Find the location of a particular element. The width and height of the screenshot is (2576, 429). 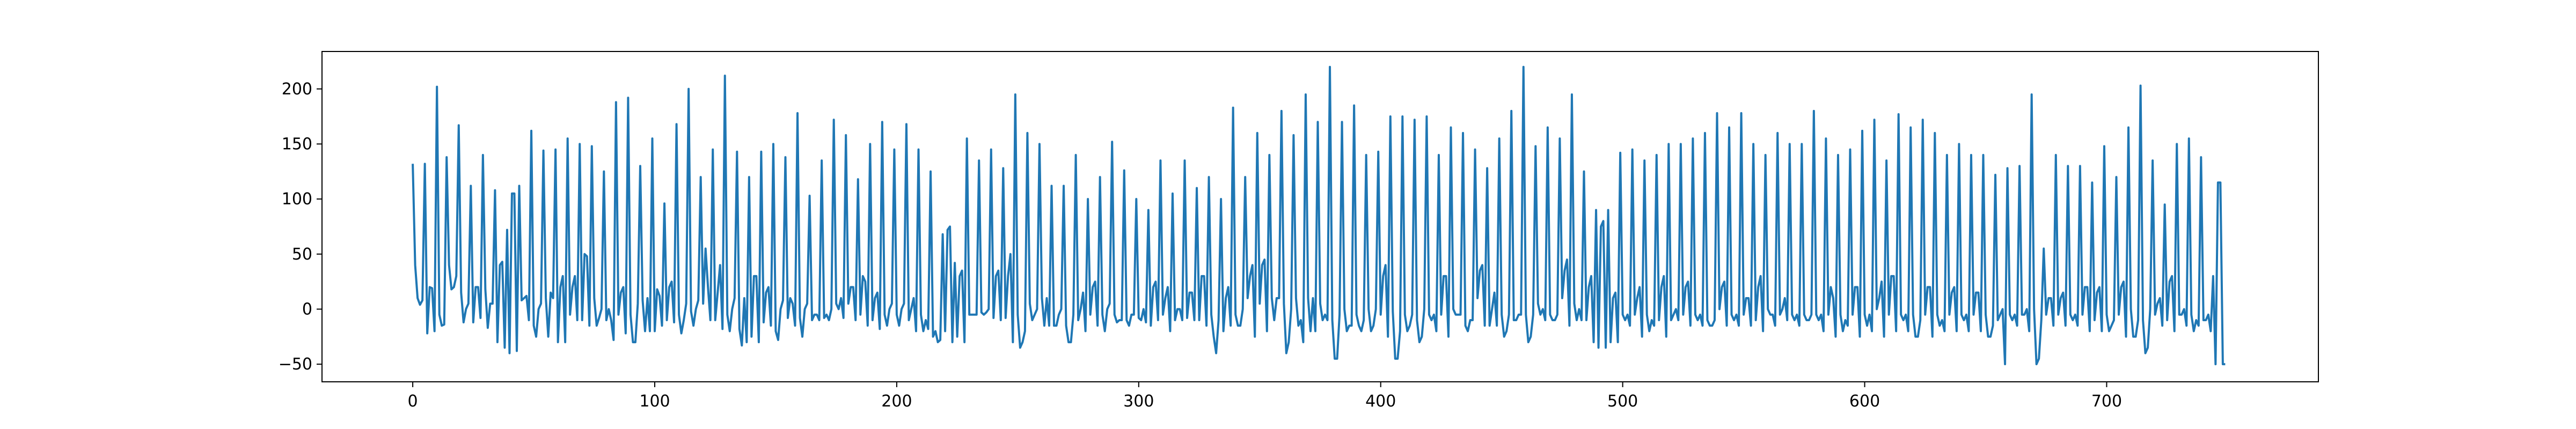

y-tick-label: 50 is located at coordinates (302, 254).